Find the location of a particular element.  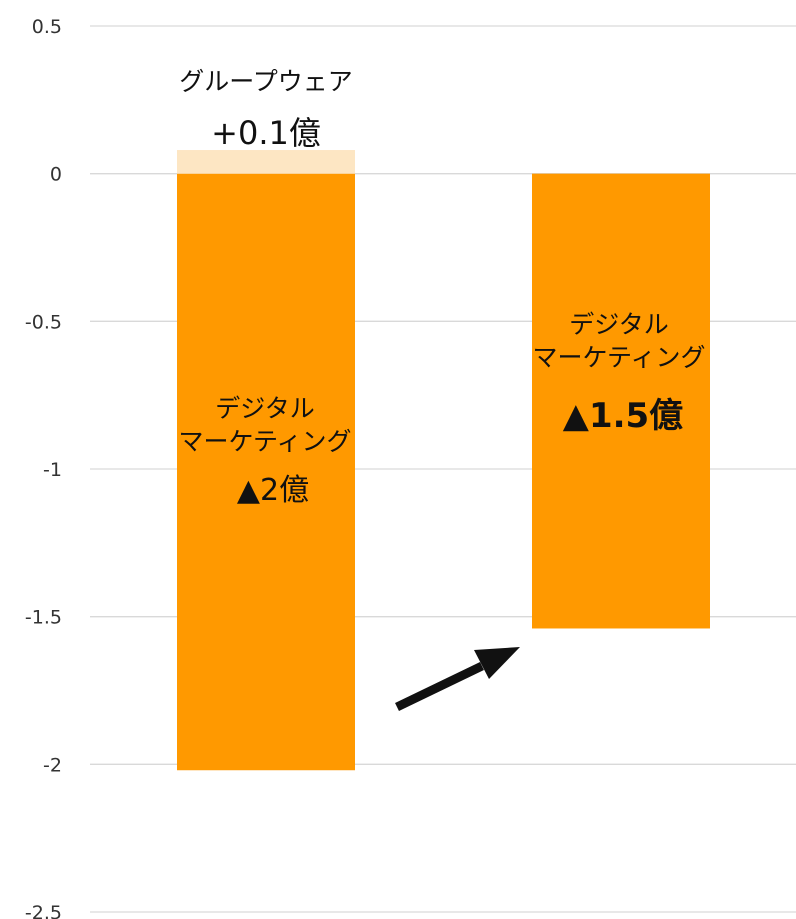

y-tick-label: -2.5 is located at coordinates (43, 910).